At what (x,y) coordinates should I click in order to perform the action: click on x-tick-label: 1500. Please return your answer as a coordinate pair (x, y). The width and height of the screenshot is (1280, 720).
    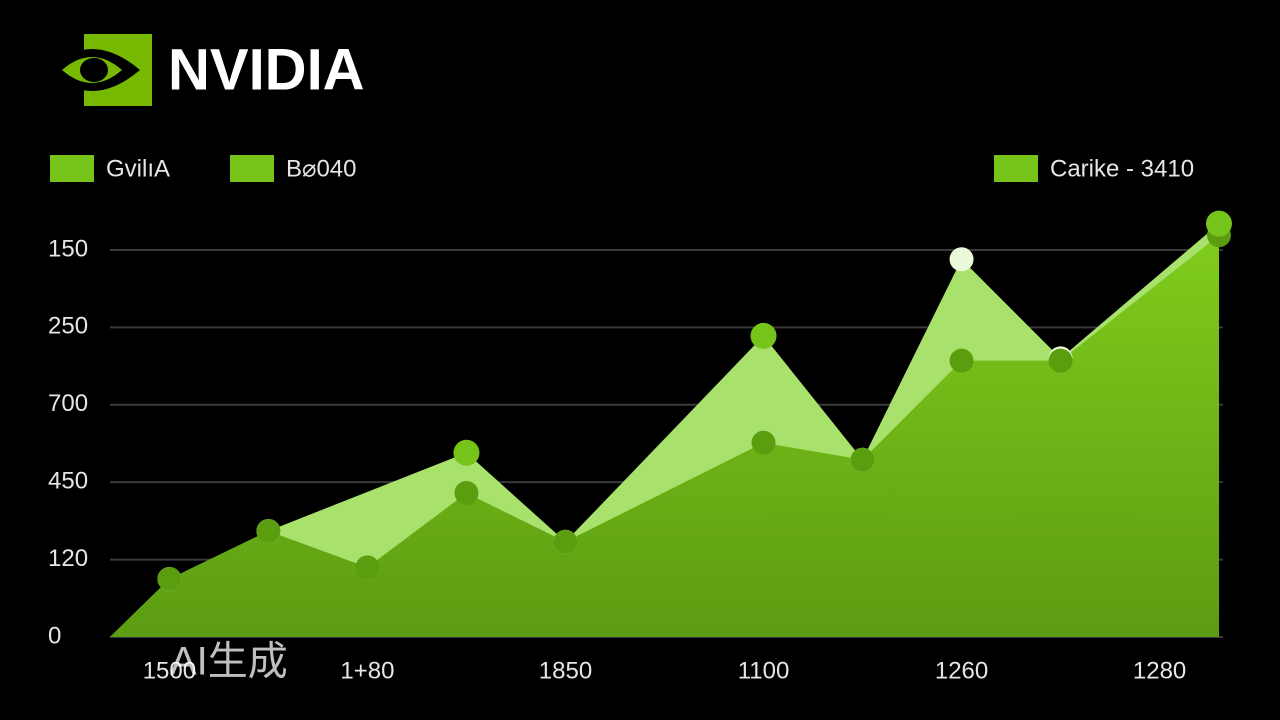
    Looking at the image, I should click on (169, 670).